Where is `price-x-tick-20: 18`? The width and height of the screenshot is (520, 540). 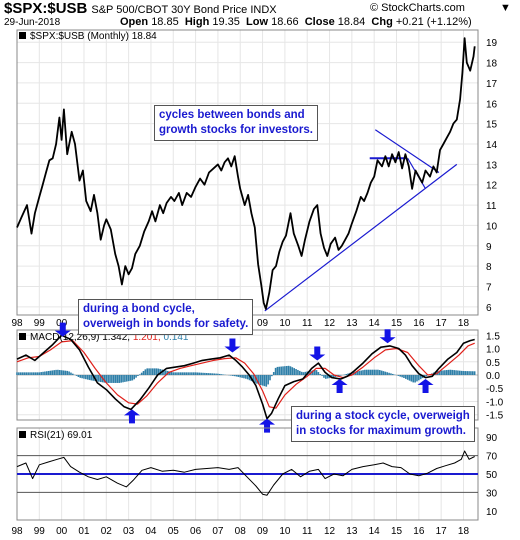
price-x-tick-20: 18 is located at coordinates (464, 323).